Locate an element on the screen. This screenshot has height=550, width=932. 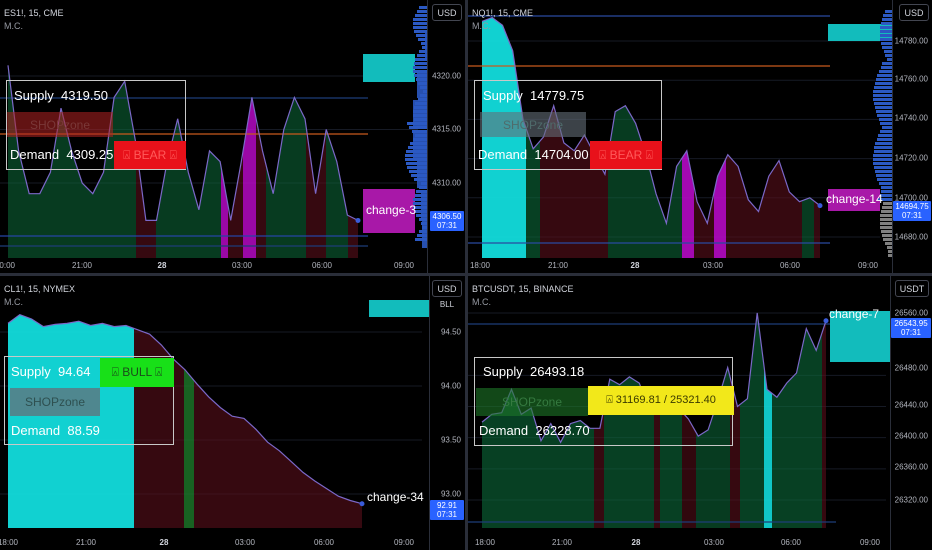
currency-button: USDT is located at coordinates (912, 288).